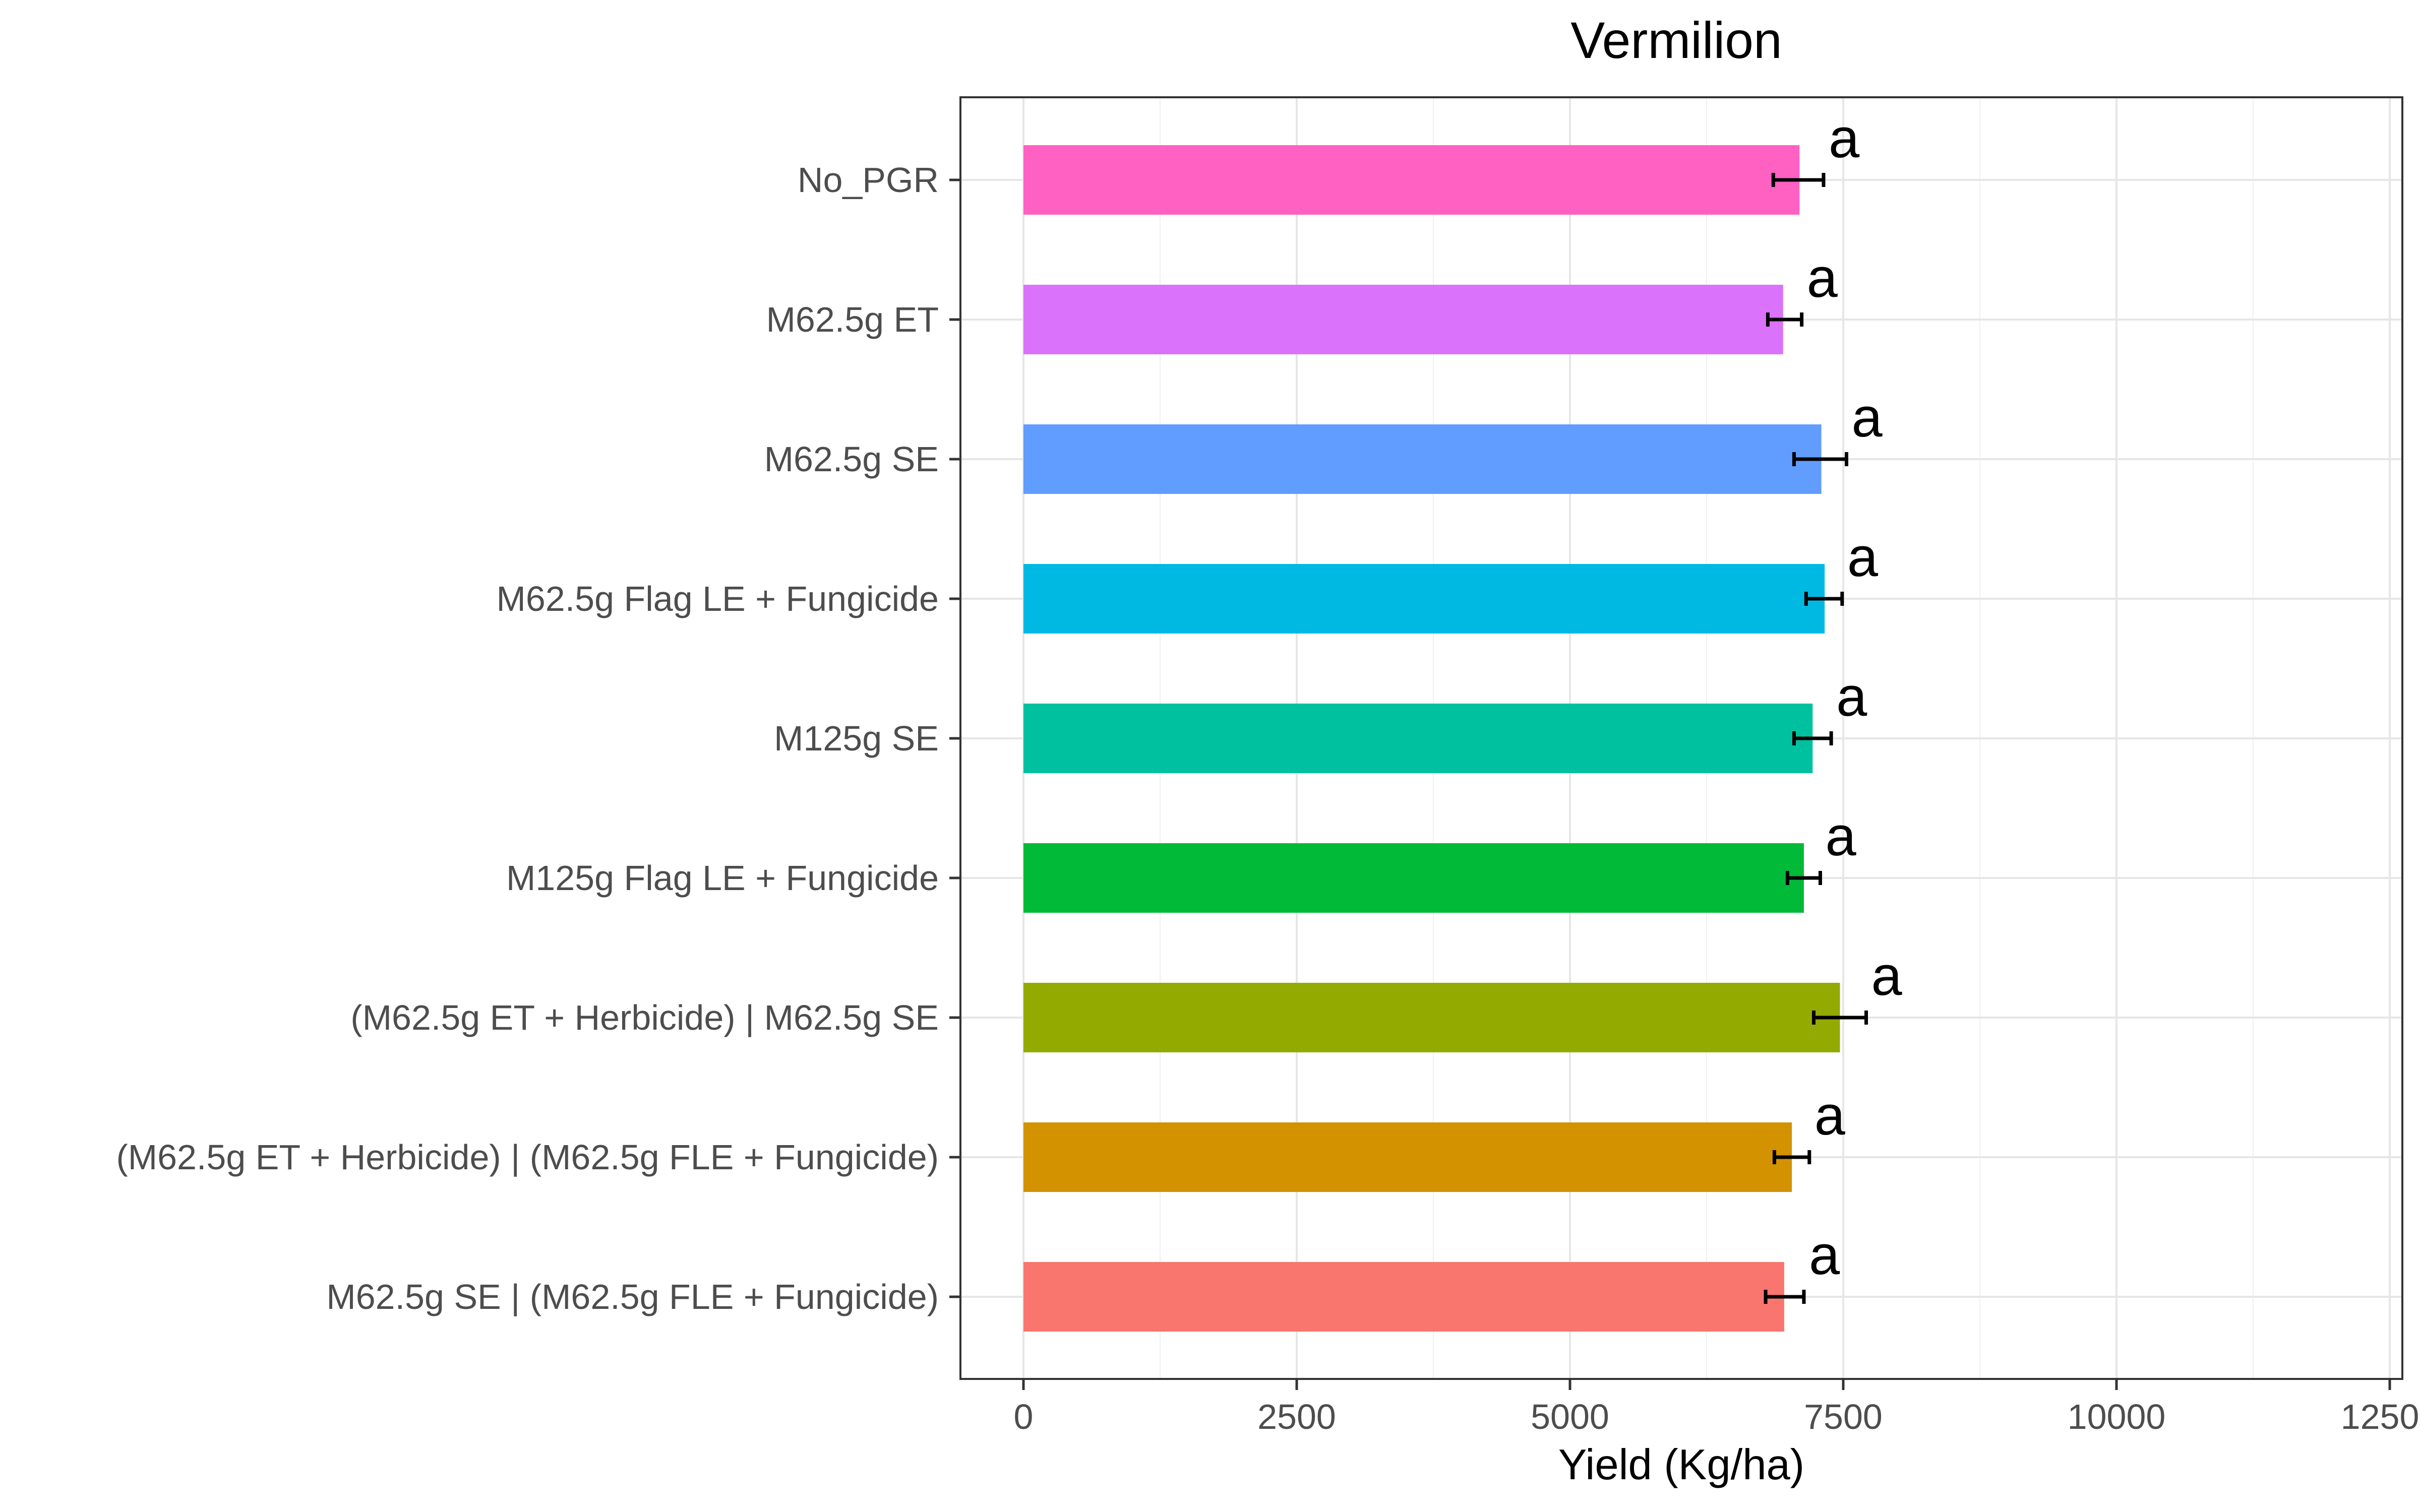 The height and width of the screenshot is (1512, 2420). Describe the element at coordinates (1717, 1407) in the screenshot. I see `x-axis-ticks: 0 2500 5000 7500 10000 12500` at that location.